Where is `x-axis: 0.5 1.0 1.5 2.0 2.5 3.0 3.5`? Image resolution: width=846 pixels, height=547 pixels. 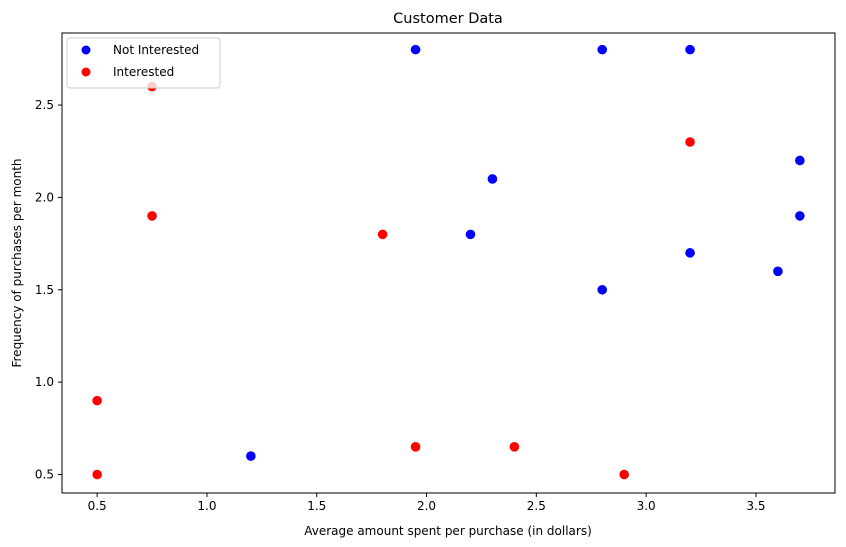 x-axis: 0.5 1.0 1.5 2.0 2.5 3.0 3.5 is located at coordinates (426, 503).